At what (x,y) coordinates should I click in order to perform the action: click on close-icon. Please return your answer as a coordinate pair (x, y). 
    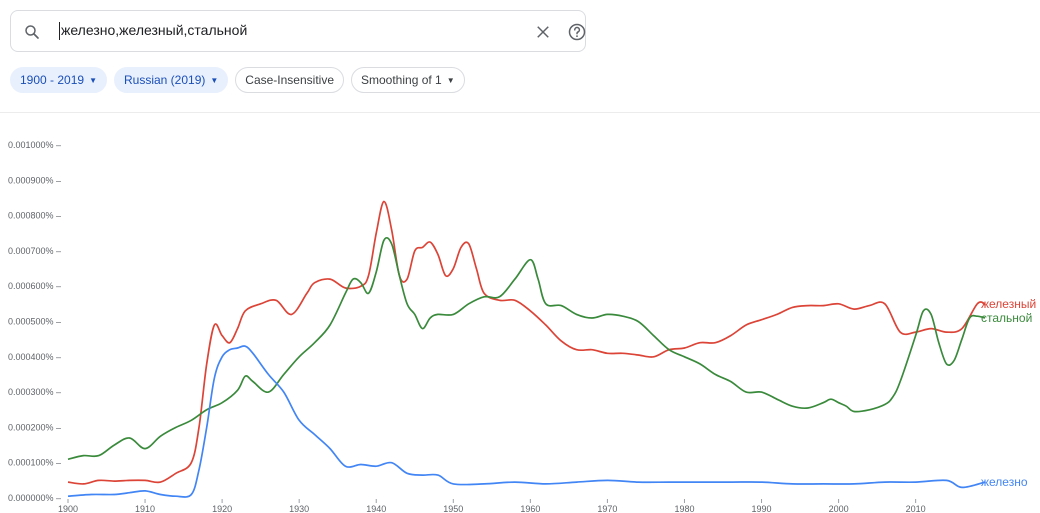
    Looking at the image, I should click on (543, 32).